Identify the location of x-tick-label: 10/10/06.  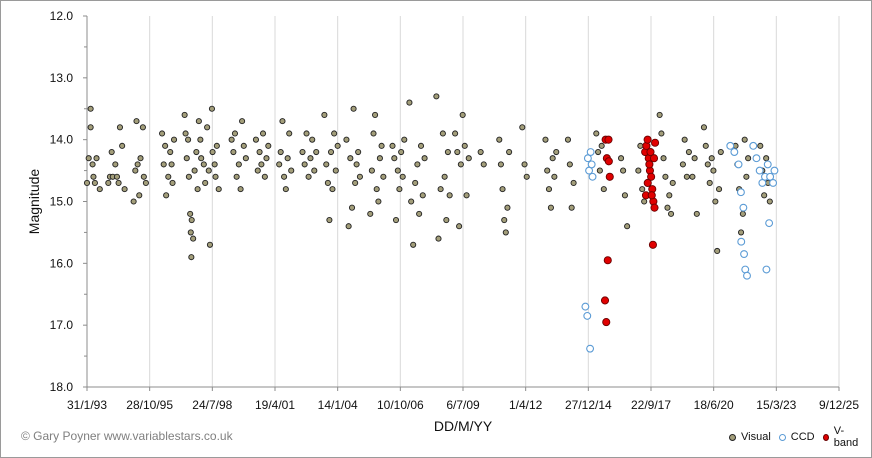
(400, 405).